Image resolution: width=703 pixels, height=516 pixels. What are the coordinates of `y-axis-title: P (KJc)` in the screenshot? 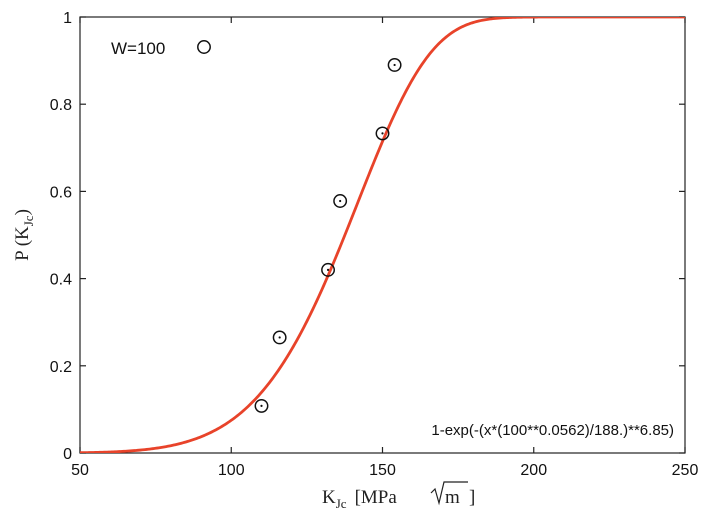 It's located at (24, 235).